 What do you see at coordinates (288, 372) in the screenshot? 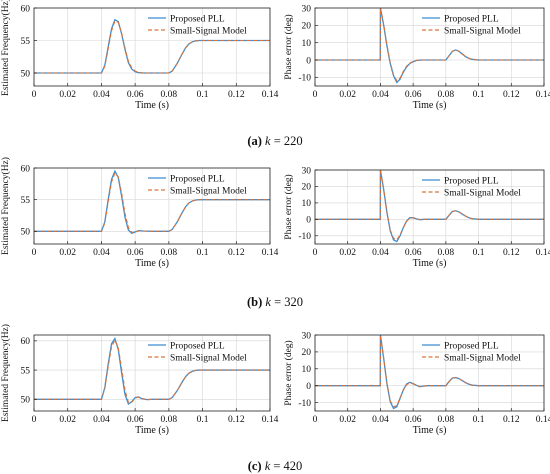
I see `y-axis-label: Phase error (deg)` at bounding box center [288, 372].